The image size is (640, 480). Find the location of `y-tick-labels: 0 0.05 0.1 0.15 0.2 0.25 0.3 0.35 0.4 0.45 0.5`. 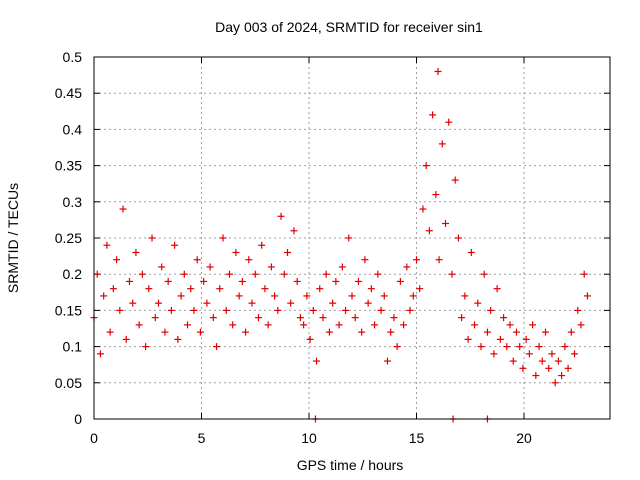

y-tick-labels: 0 0.05 0.1 0.15 0.2 0.25 0.3 0.35 0.4 0.45 0.5 is located at coordinates (68, 238).